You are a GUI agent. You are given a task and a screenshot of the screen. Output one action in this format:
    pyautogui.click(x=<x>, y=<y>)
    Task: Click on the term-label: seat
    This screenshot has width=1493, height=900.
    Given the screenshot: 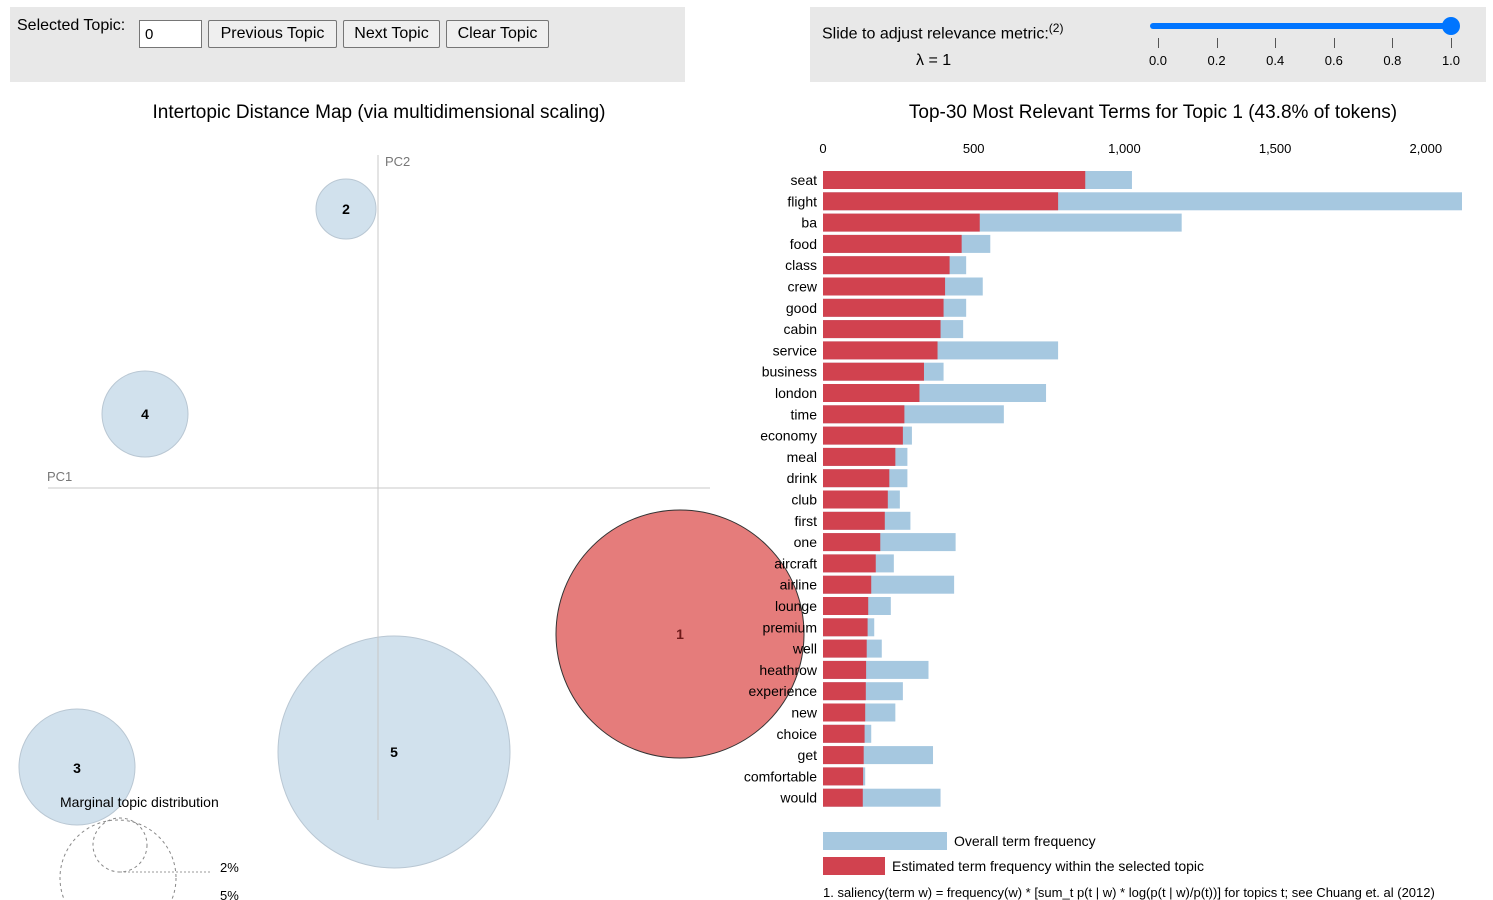 What is the action you would take?
    pyautogui.click(x=804, y=180)
    